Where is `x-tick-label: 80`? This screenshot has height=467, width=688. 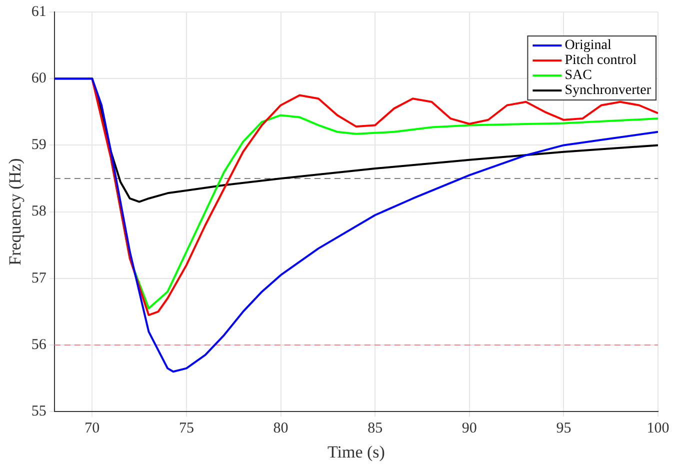
x-tick-label: 80 is located at coordinates (280, 428).